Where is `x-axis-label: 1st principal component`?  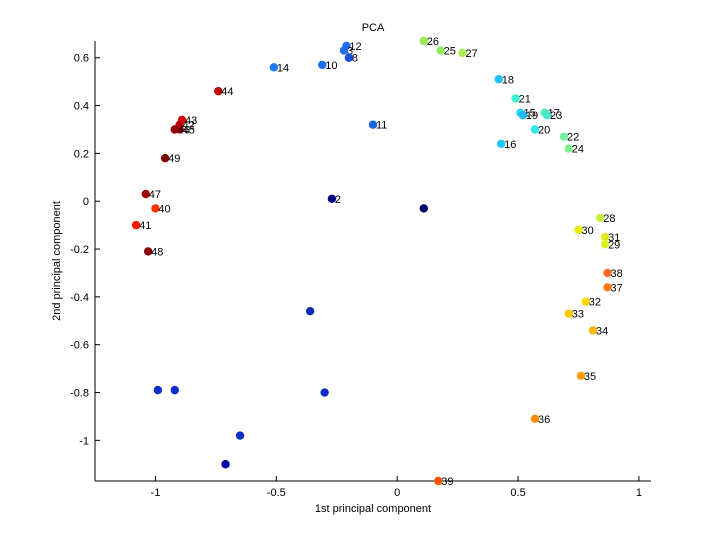
x-axis-label: 1st principal component is located at coordinates (373, 509).